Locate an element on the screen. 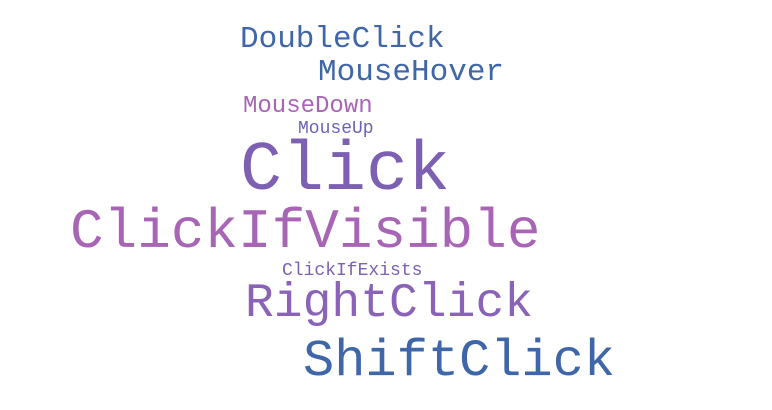 The height and width of the screenshot is (410, 772). word-clickifexists: ClickIfExists is located at coordinates (352, 271).